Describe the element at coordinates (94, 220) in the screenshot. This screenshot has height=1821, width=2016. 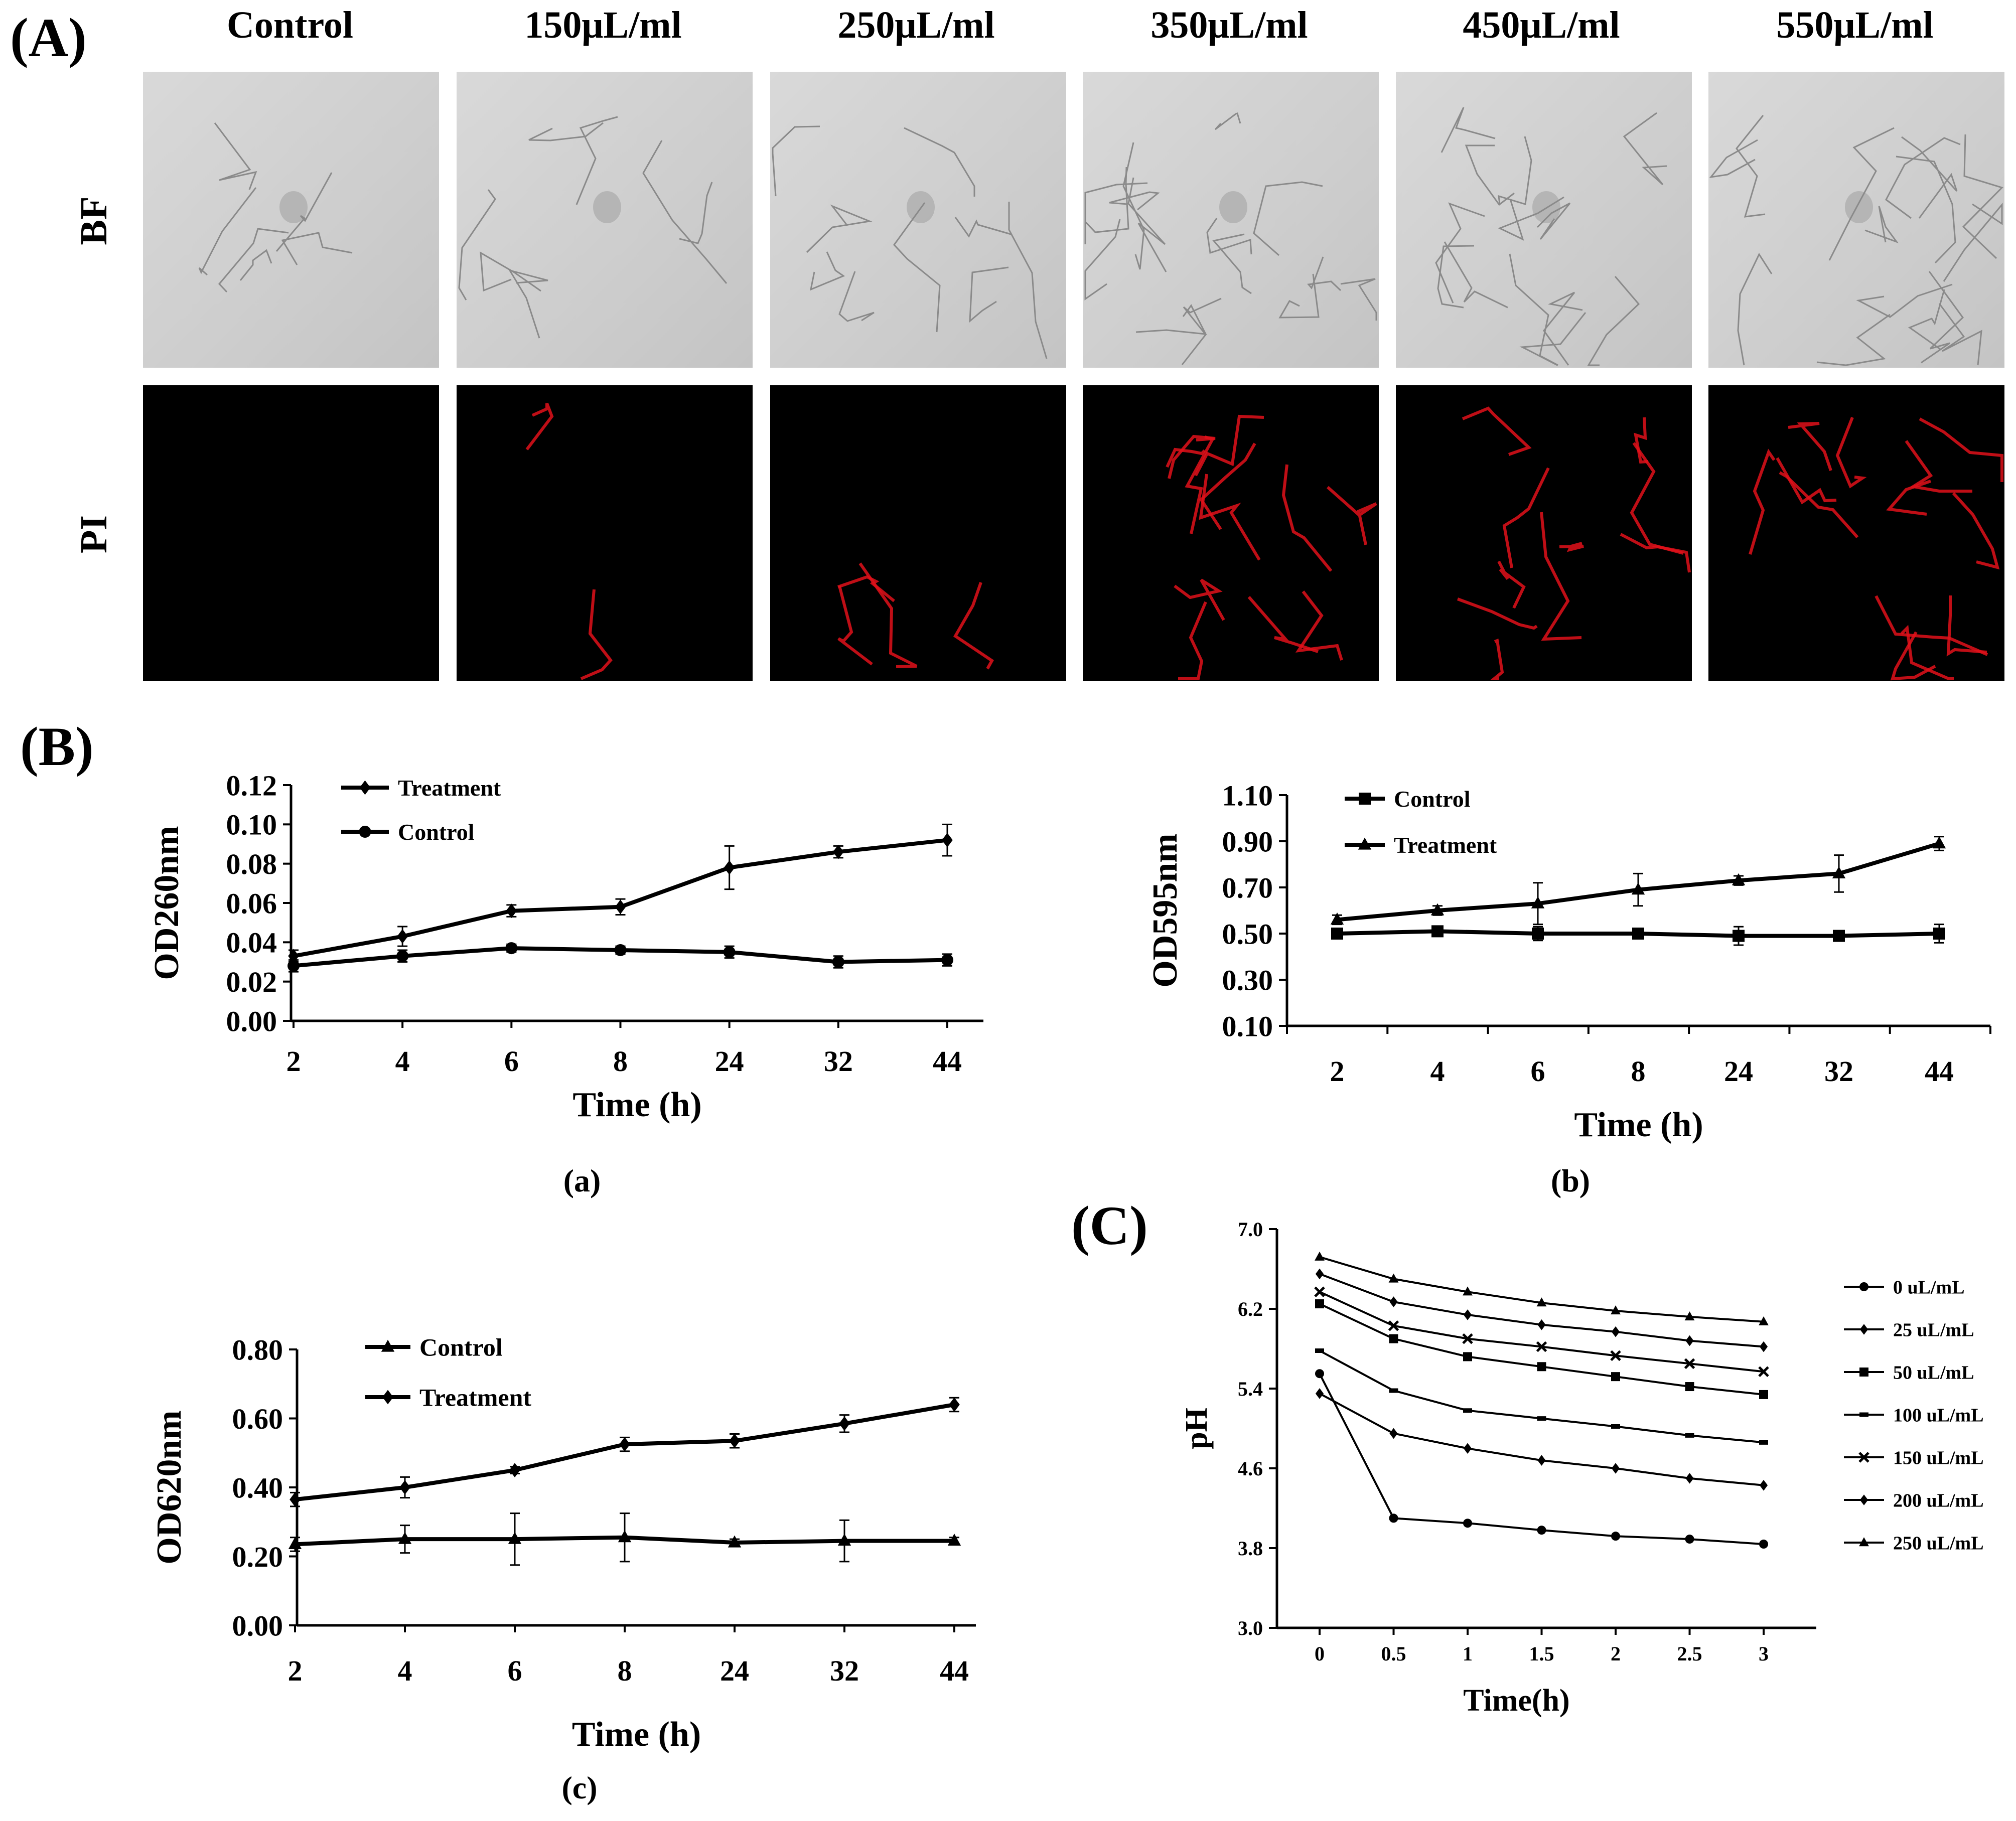
I see `row-label-bf: BF` at that location.